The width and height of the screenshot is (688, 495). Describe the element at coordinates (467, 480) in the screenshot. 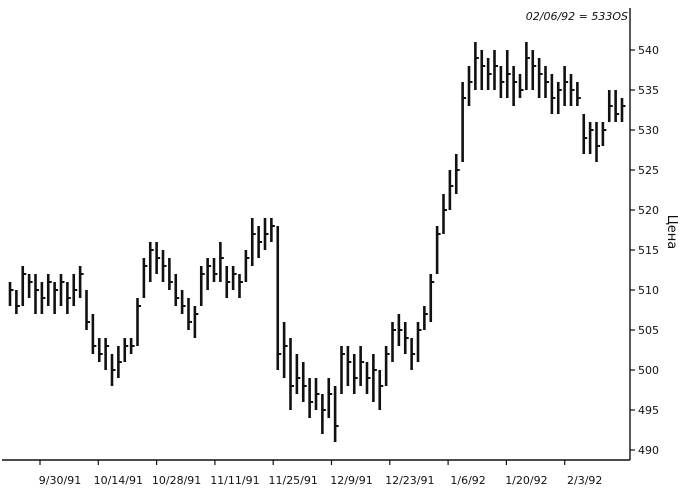

I see `x-tick-label: 1/6/92` at that location.